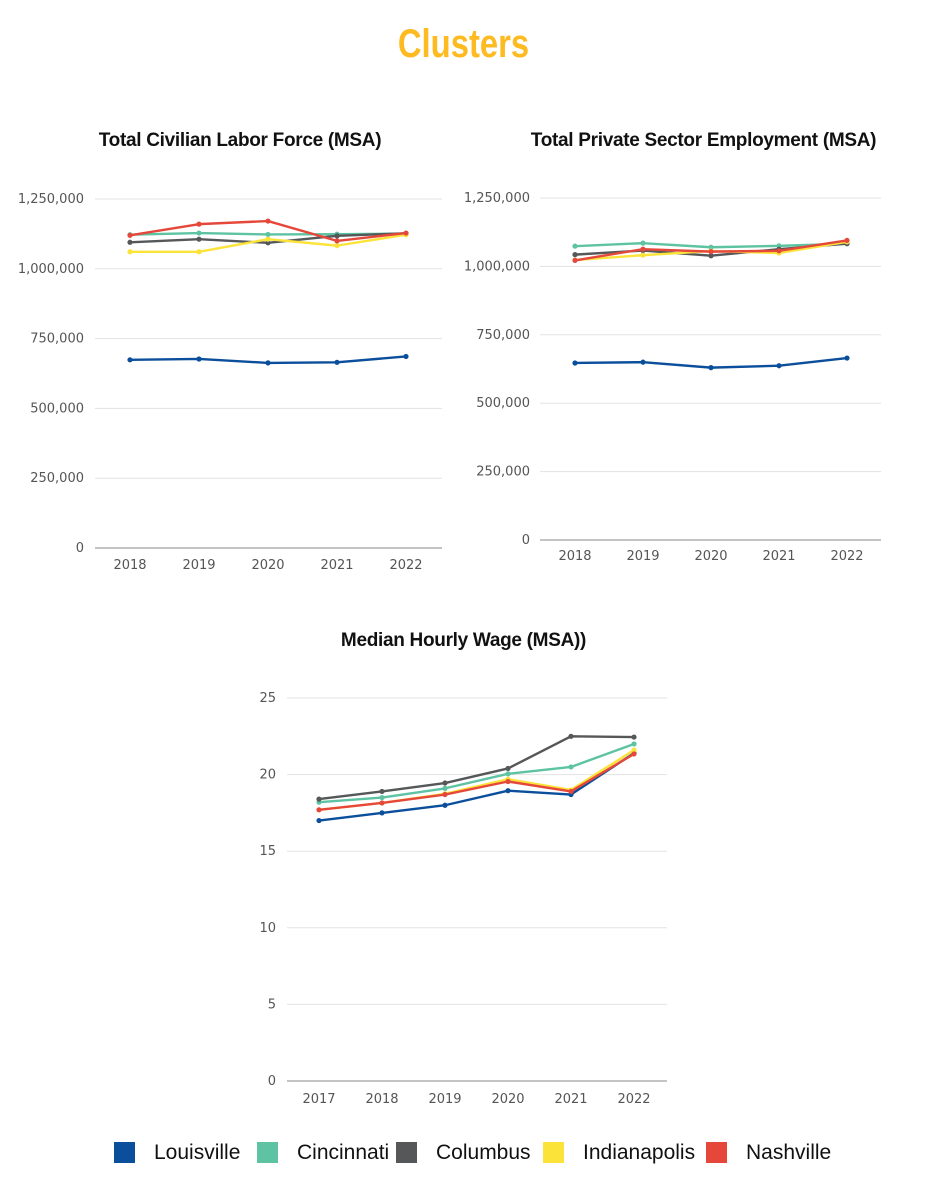 The image size is (927, 1200). Describe the element at coordinates (197, 1152) in the screenshot. I see `legend-label: Louisville` at that location.